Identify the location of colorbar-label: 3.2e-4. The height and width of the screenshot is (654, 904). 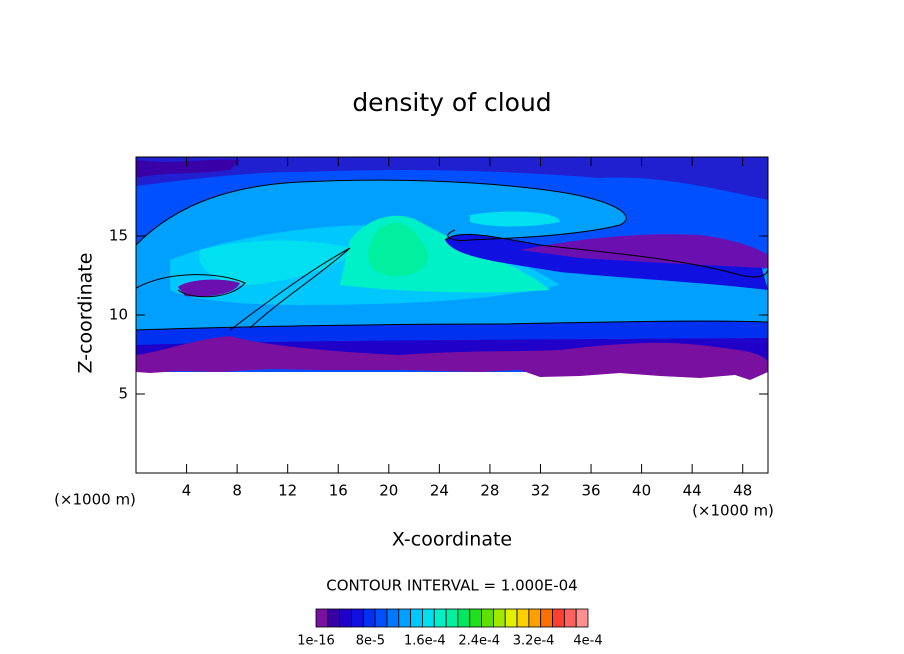
(534, 641).